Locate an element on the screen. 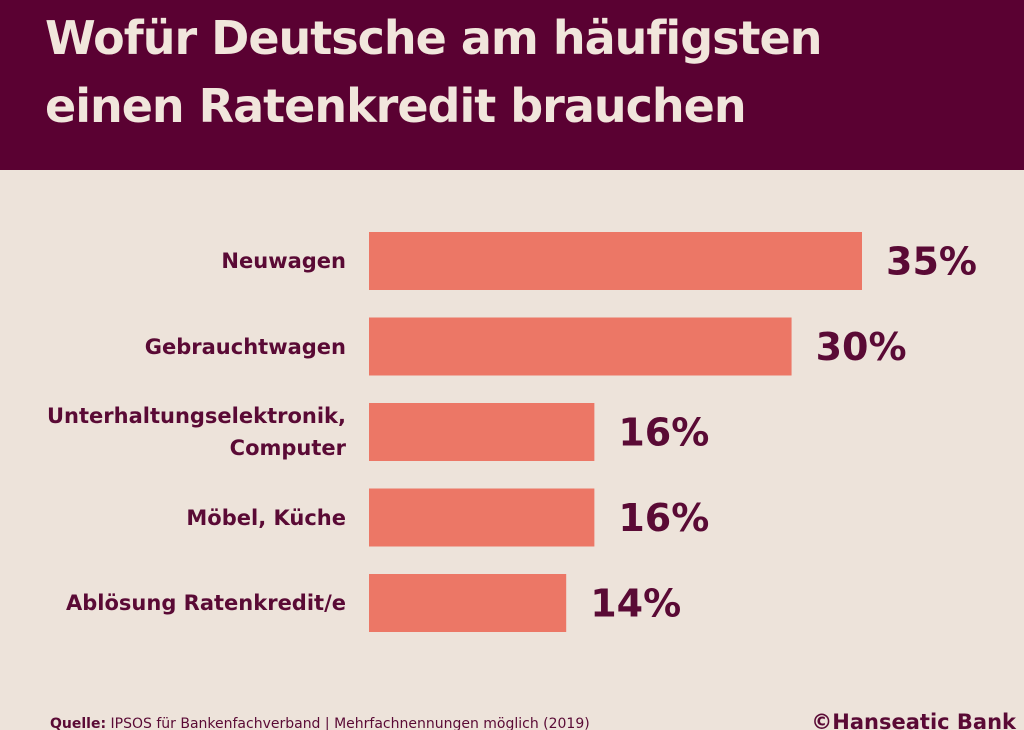 This screenshot has height=730, width=1024. value-label: 30% is located at coordinates (861, 347).